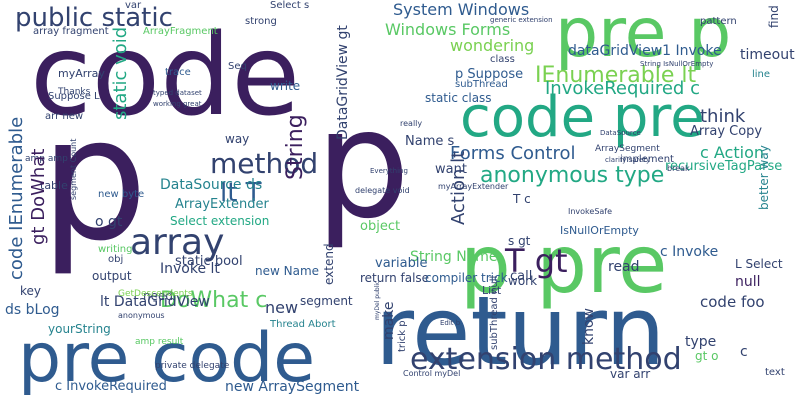 This screenshot has height=400, width=800. Describe the element at coordinates (624, 267) in the screenshot. I see `word-read: read` at that location.